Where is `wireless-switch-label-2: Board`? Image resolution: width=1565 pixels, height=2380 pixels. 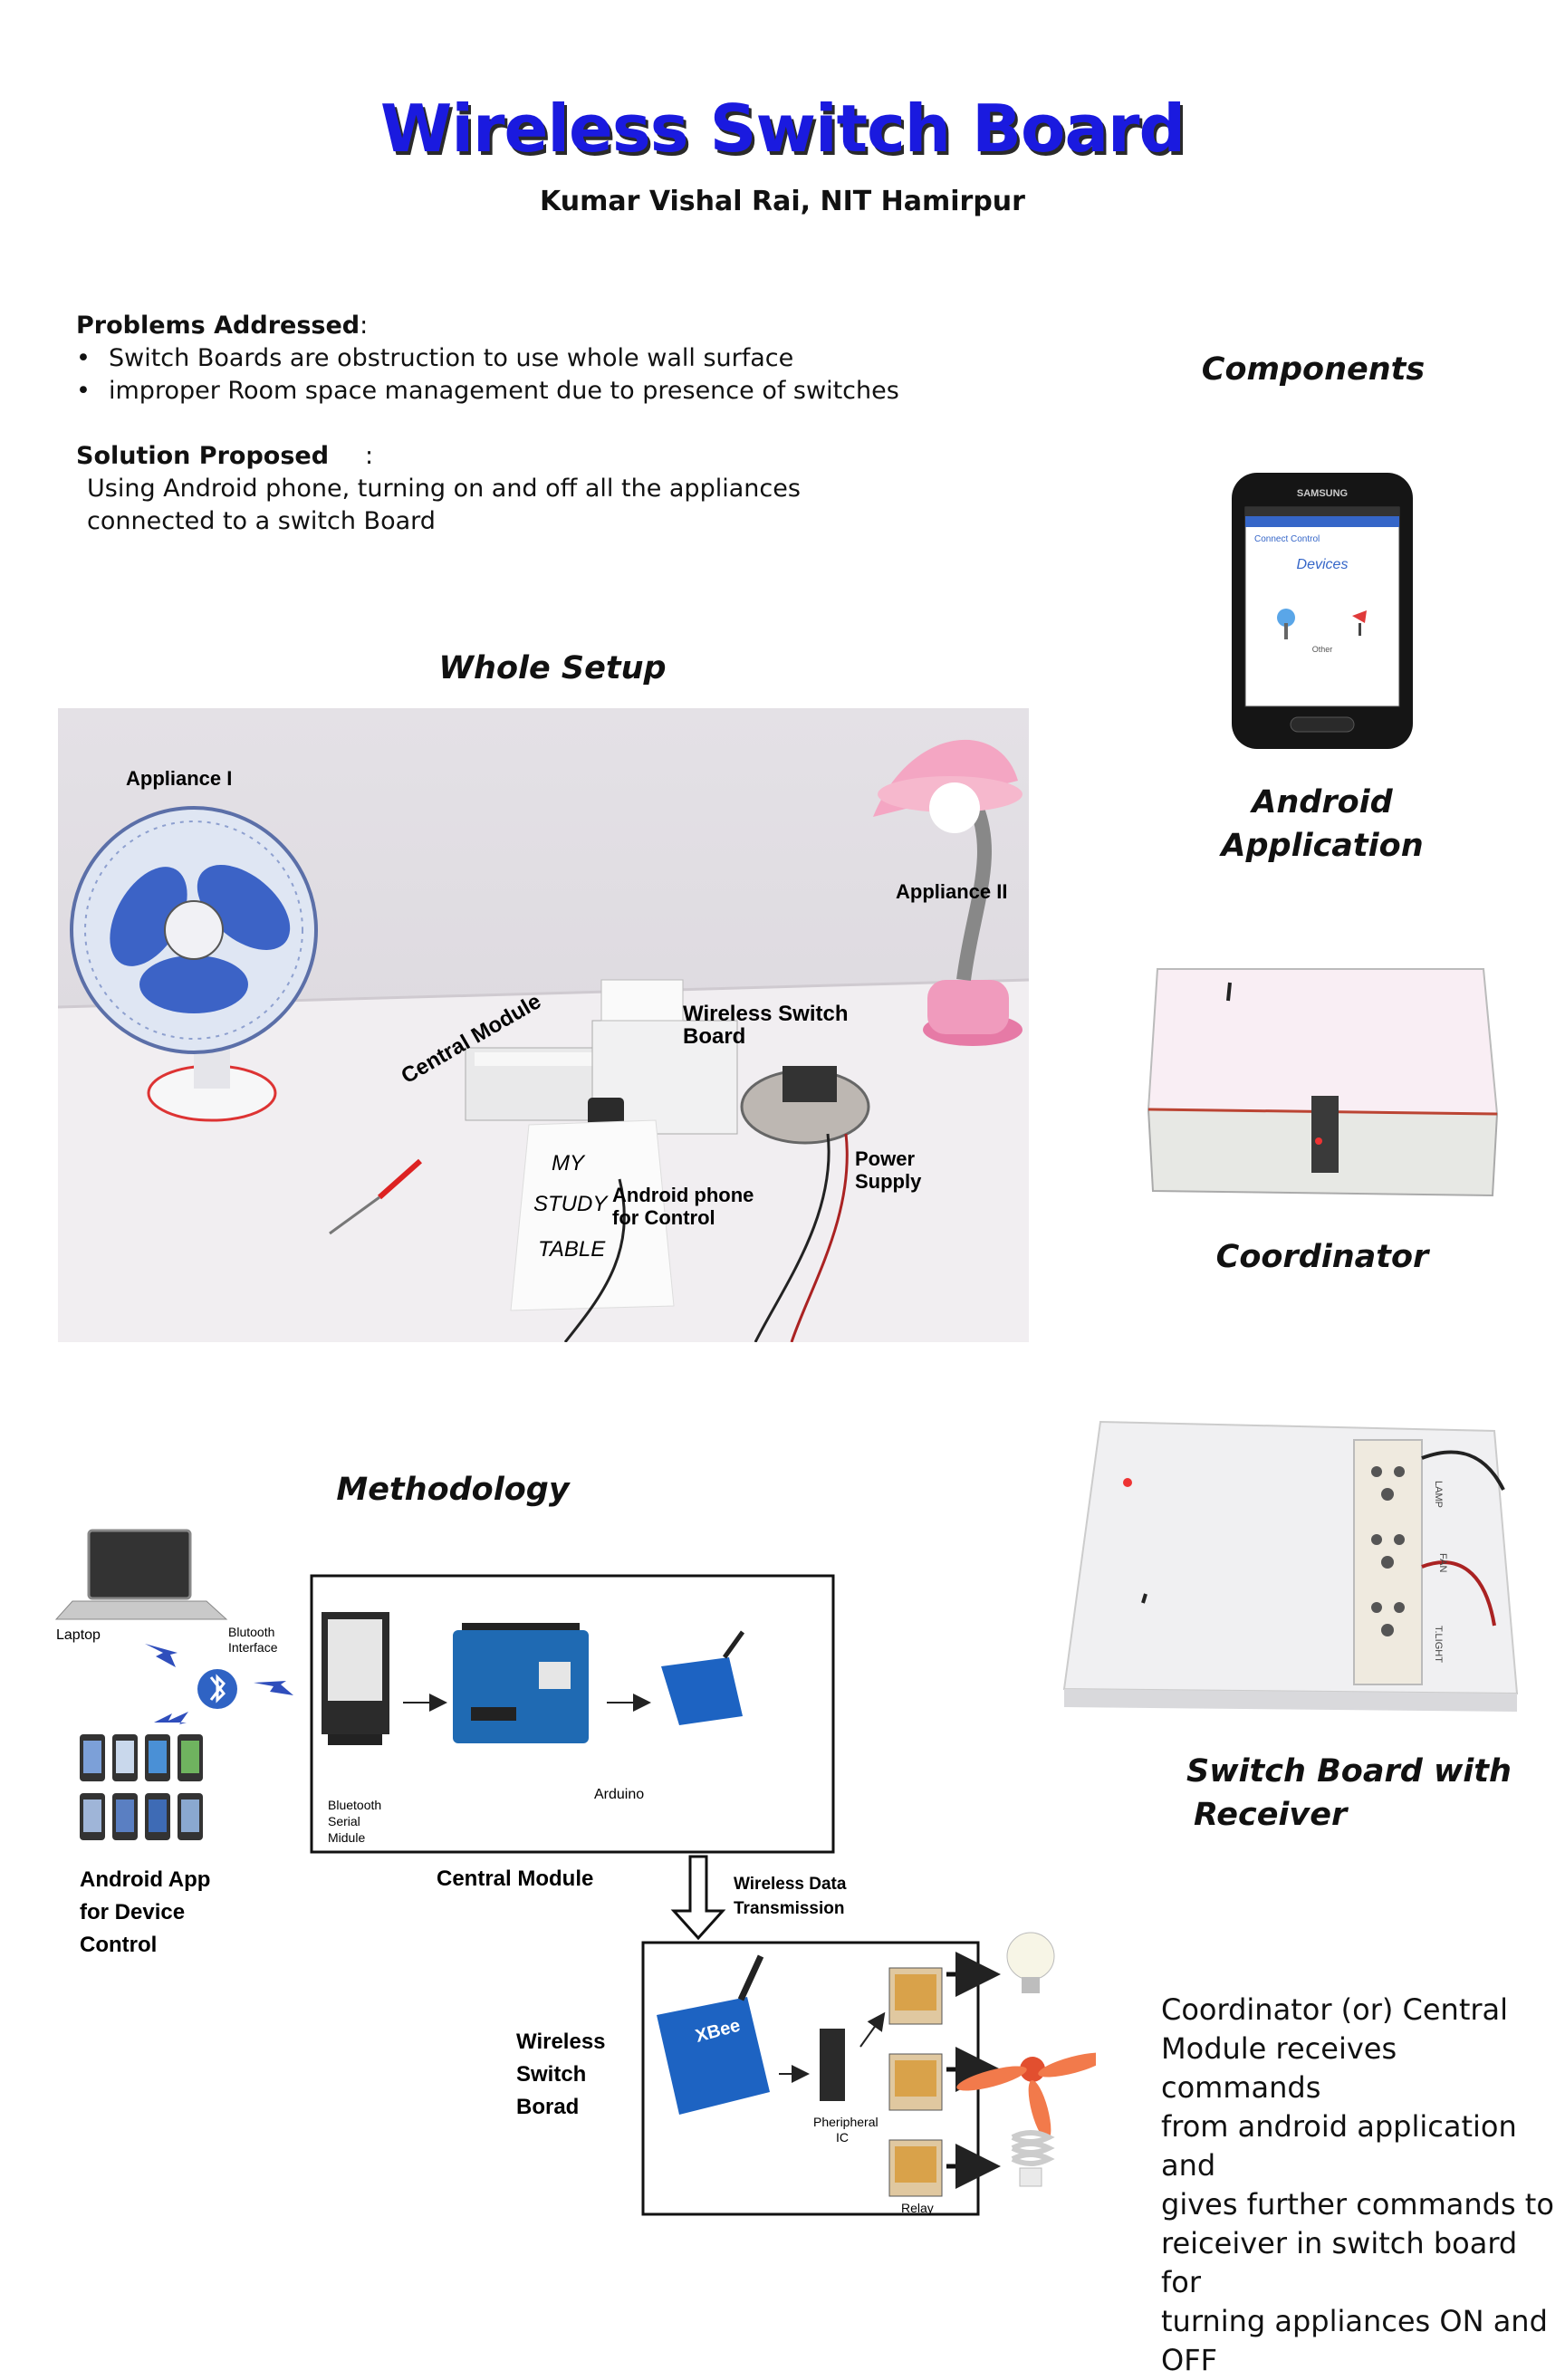
wireless-switch-label-2: Board is located at coordinates (714, 1036).